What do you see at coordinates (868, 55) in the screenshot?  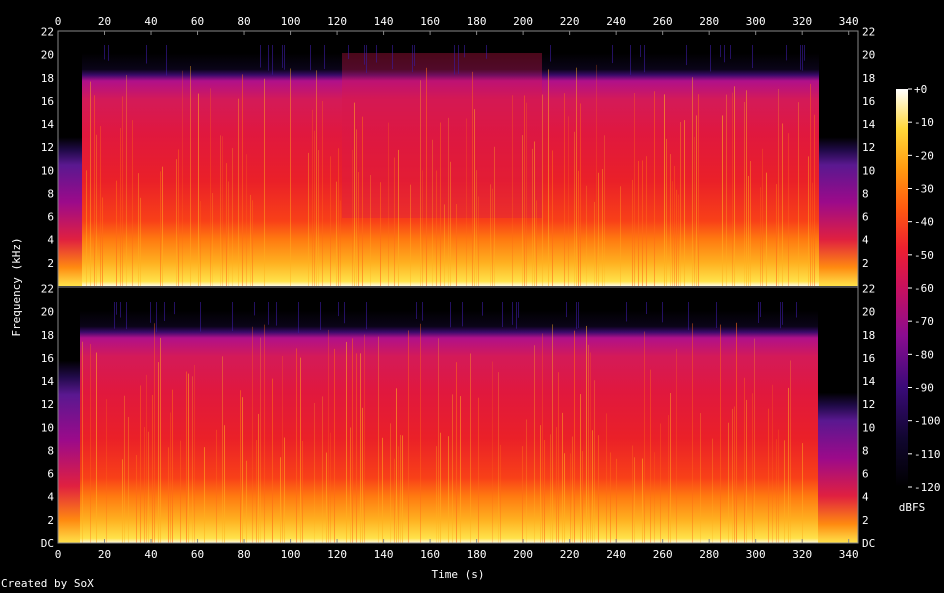 I see `y-tick-label-right-top: 20` at bounding box center [868, 55].